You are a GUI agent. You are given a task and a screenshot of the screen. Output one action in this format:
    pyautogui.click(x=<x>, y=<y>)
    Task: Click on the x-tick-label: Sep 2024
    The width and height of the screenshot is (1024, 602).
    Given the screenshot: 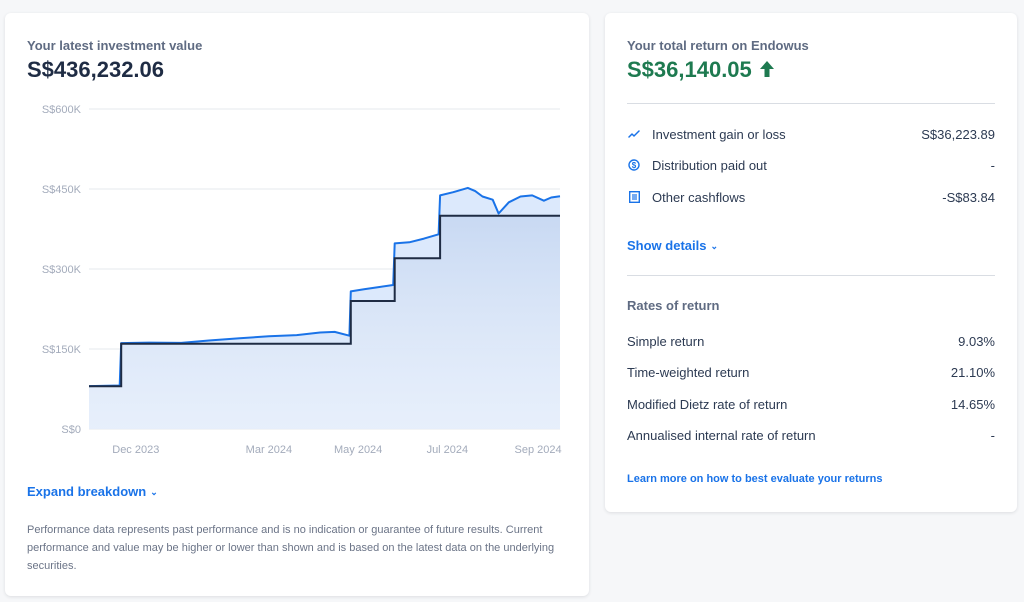 What is the action you would take?
    pyautogui.click(x=538, y=450)
    